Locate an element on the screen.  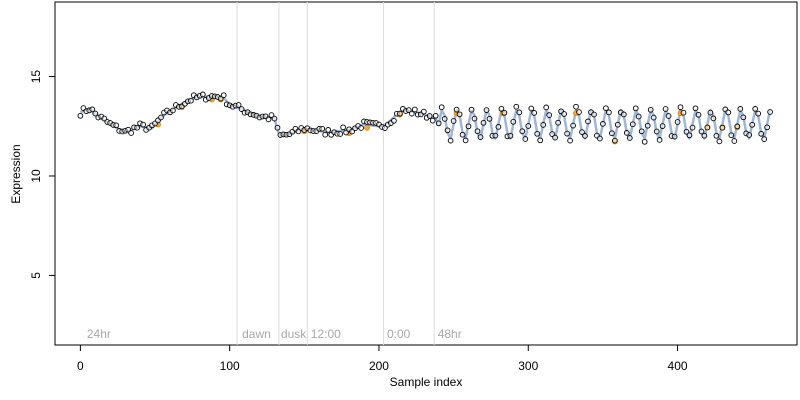
period-label: 0:00 is located at coordinates (399, 334).